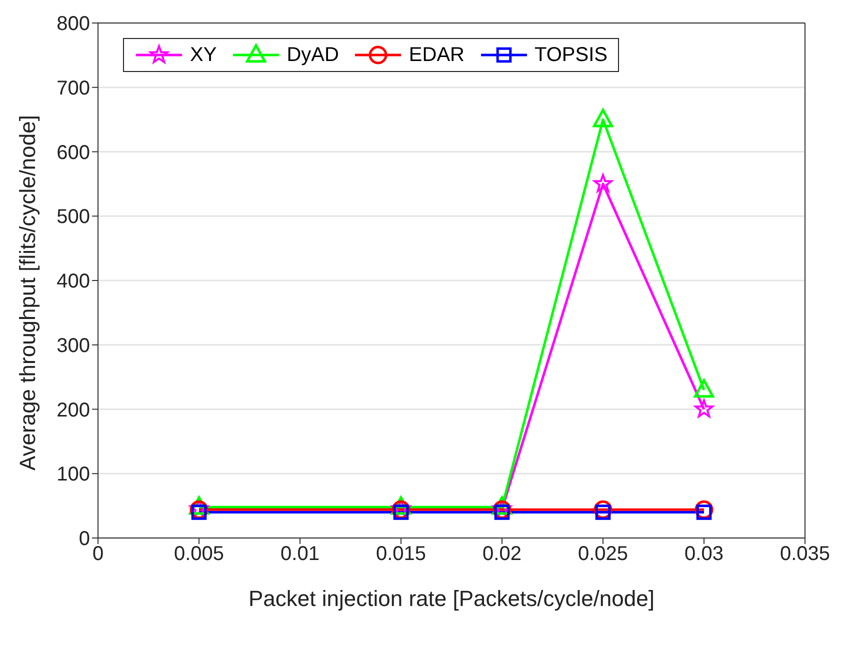 The height and width of the screenshot is (658, 844). I want to click on y-tick-label: 100, so click(73, 475).